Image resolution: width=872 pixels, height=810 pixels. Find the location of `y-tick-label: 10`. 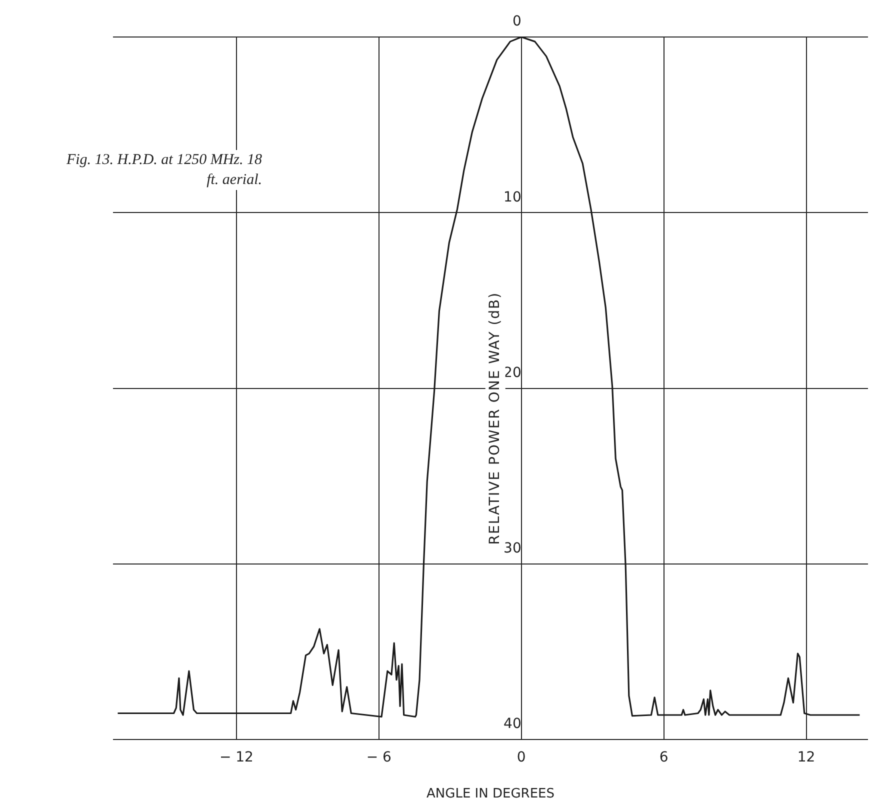

y-tick-label: 10 is located at coordinates (513, 197).